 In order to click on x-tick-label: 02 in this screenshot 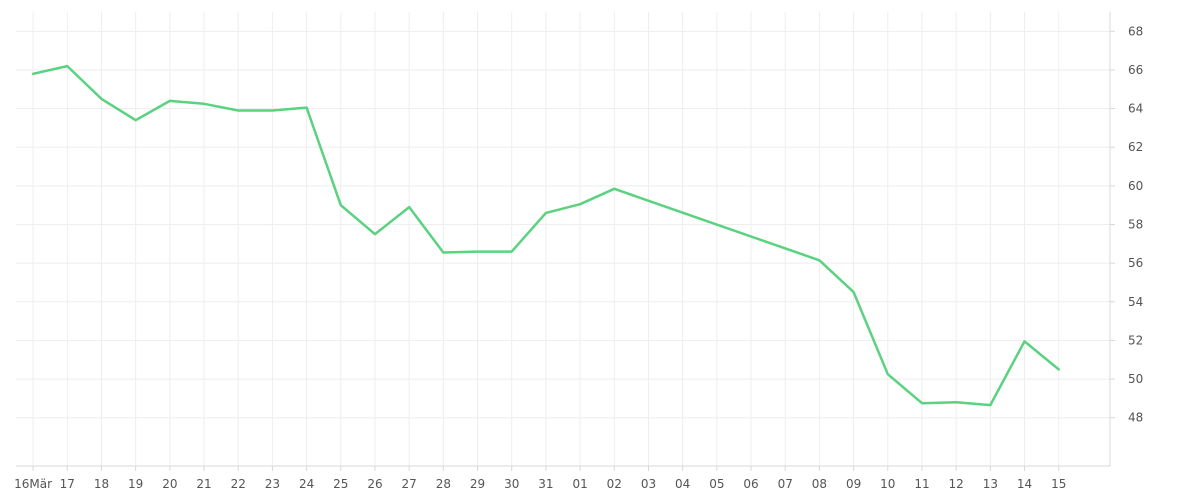, I will do `click(614, 484)`.